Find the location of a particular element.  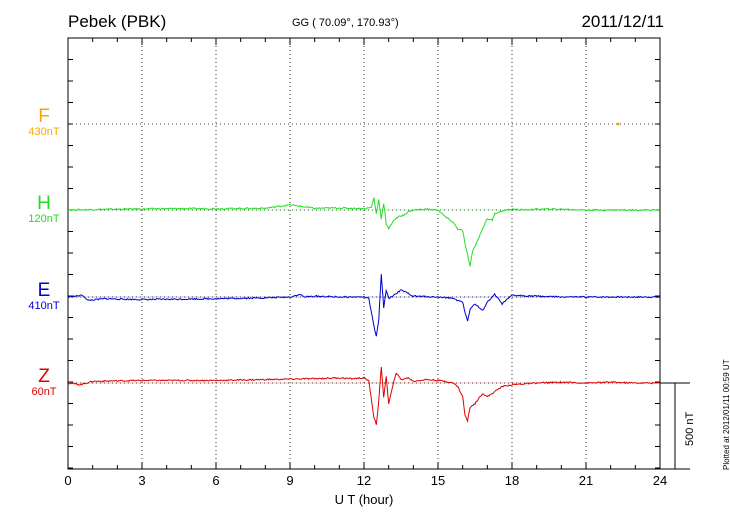

x-tick-label: 15 is located at coordinates (438, 480).